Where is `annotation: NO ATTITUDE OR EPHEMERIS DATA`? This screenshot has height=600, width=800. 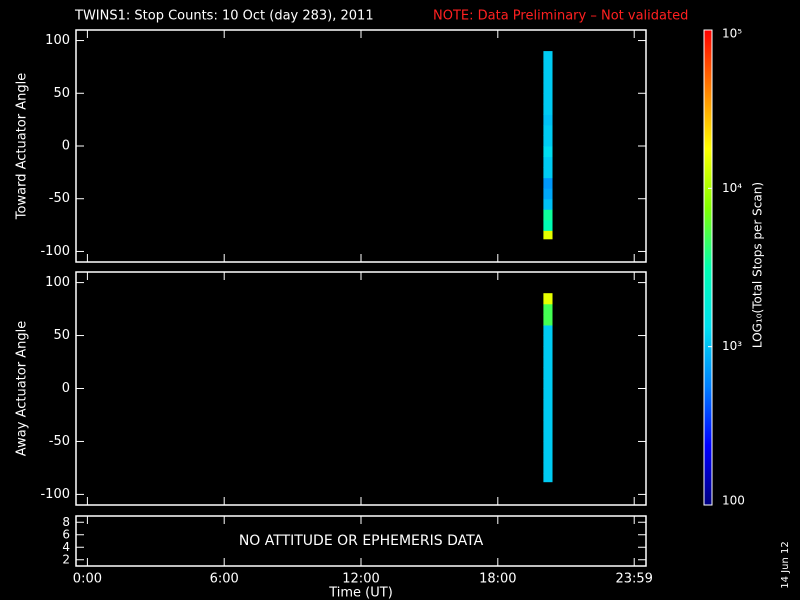
annotation: NO ATTITUDE OR EPHEMERIS DATA is located at coordinates (361, 541).